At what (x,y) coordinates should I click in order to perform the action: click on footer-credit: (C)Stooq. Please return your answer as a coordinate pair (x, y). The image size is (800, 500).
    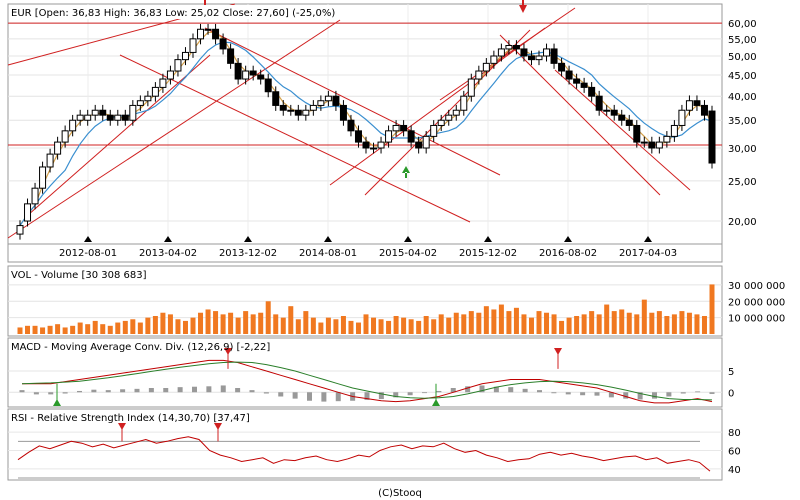
    Looking at the image, I should click on (400, 493).